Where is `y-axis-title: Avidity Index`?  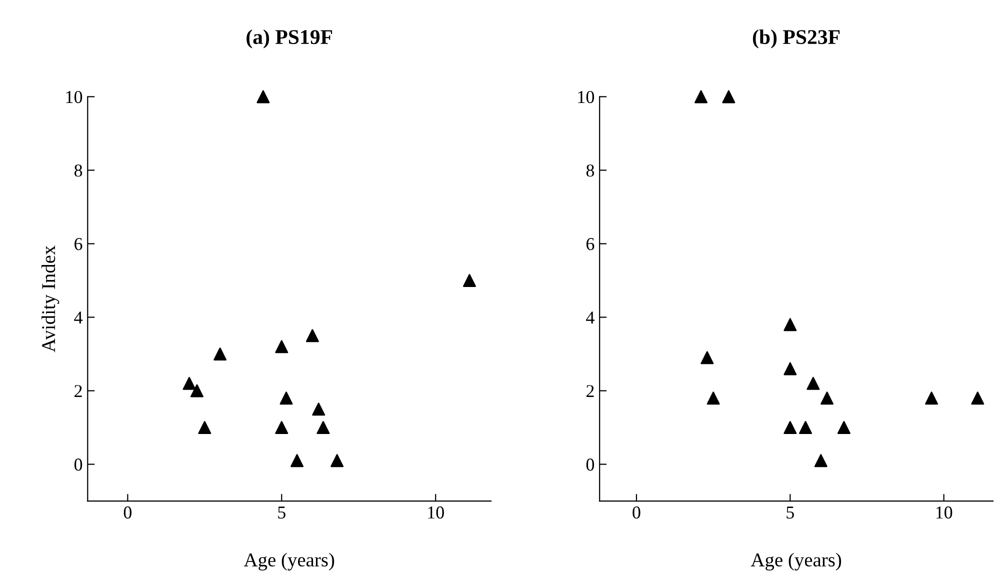 y-axis-title: Avidity Index is located at coordinates (50, 299).